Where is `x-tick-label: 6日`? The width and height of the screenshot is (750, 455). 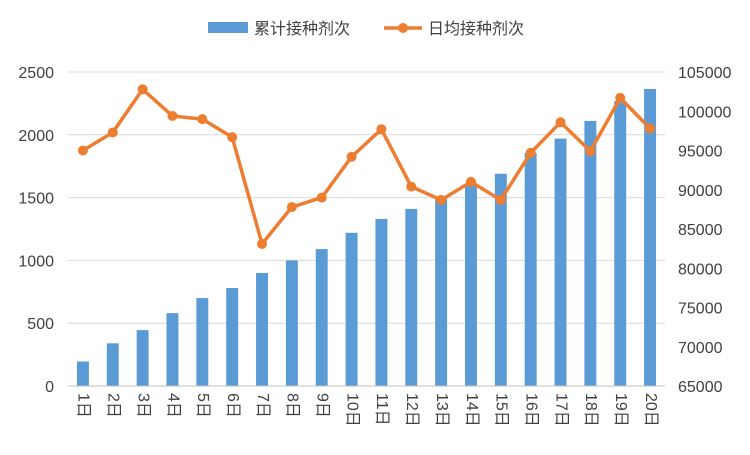
x-tick-label: 6日 is located at coordinates (232, 405).